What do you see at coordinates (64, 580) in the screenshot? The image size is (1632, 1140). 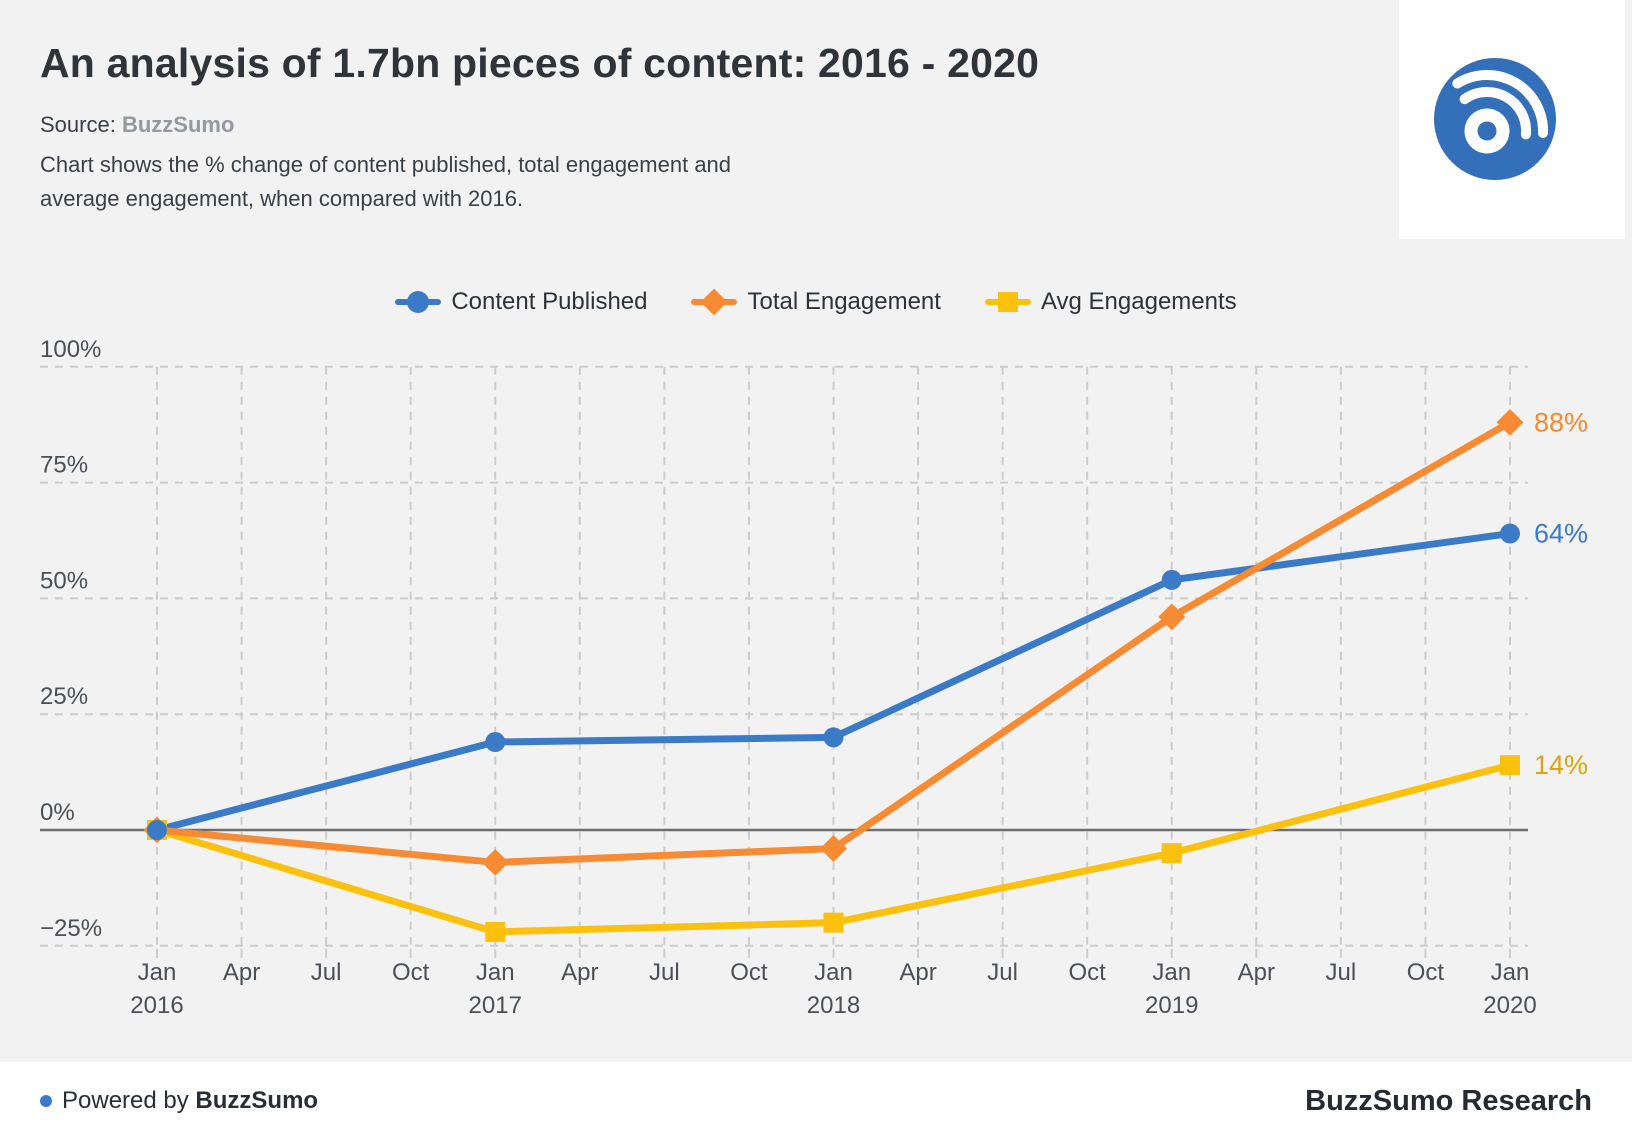 I see `y-tick-label: 50%` at bounding box center [64, 580].